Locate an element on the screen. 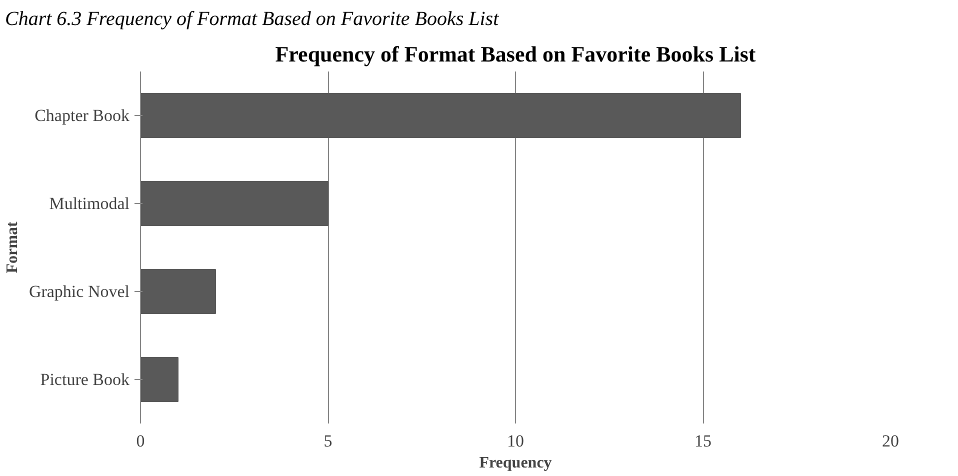 The height and width of the screenshot is (476, 958). y-tick-label: Graphic Novel is located at coordinates (79, 291).